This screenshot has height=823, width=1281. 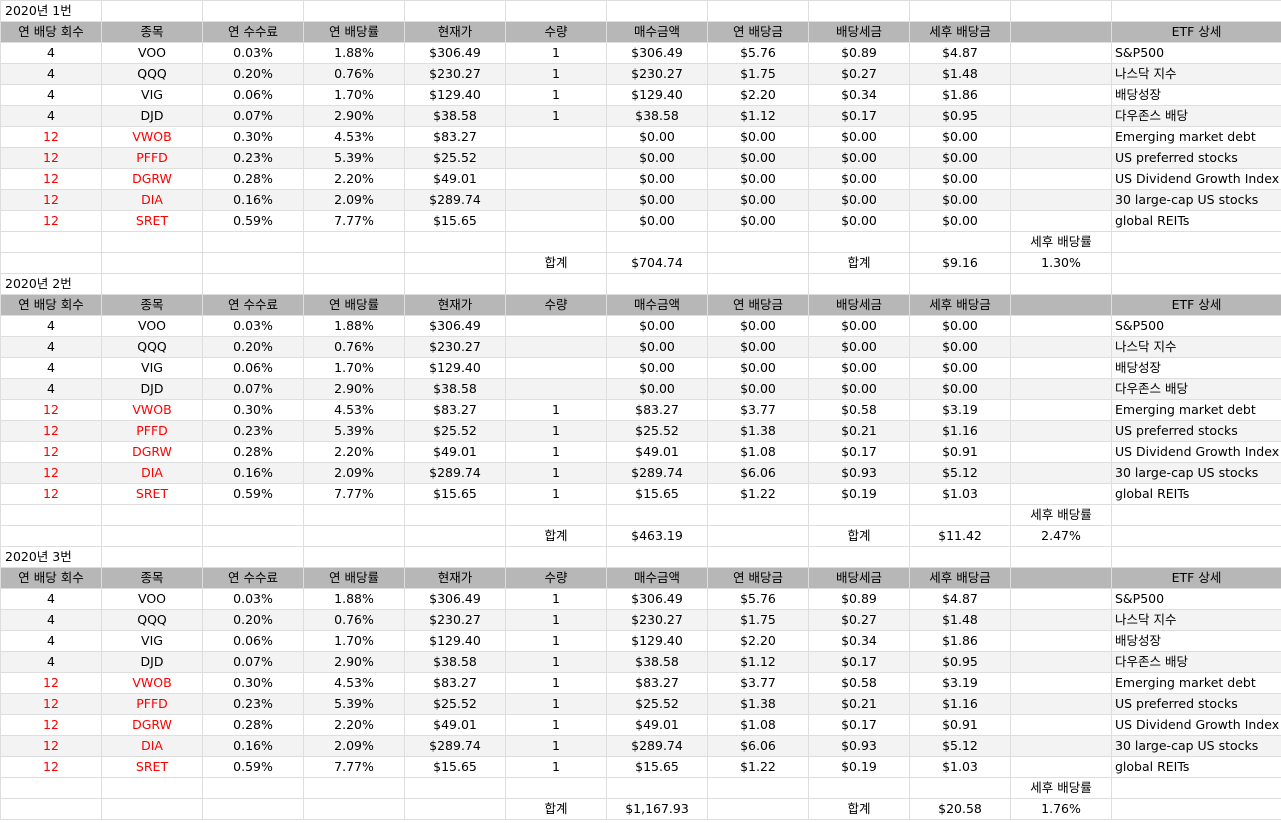 I want to click on cell-purchase-amount: $83.27, so click(x=657, y=410).